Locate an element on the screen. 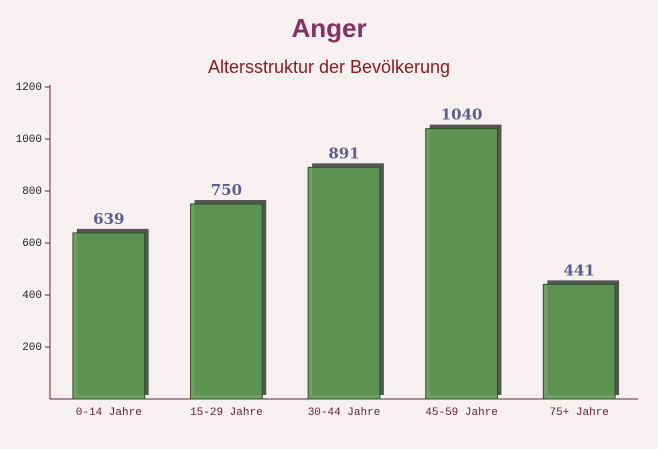 The width and height of the screenshot is (658, 449). value-label: 441 is located at coordinates (579, 270).